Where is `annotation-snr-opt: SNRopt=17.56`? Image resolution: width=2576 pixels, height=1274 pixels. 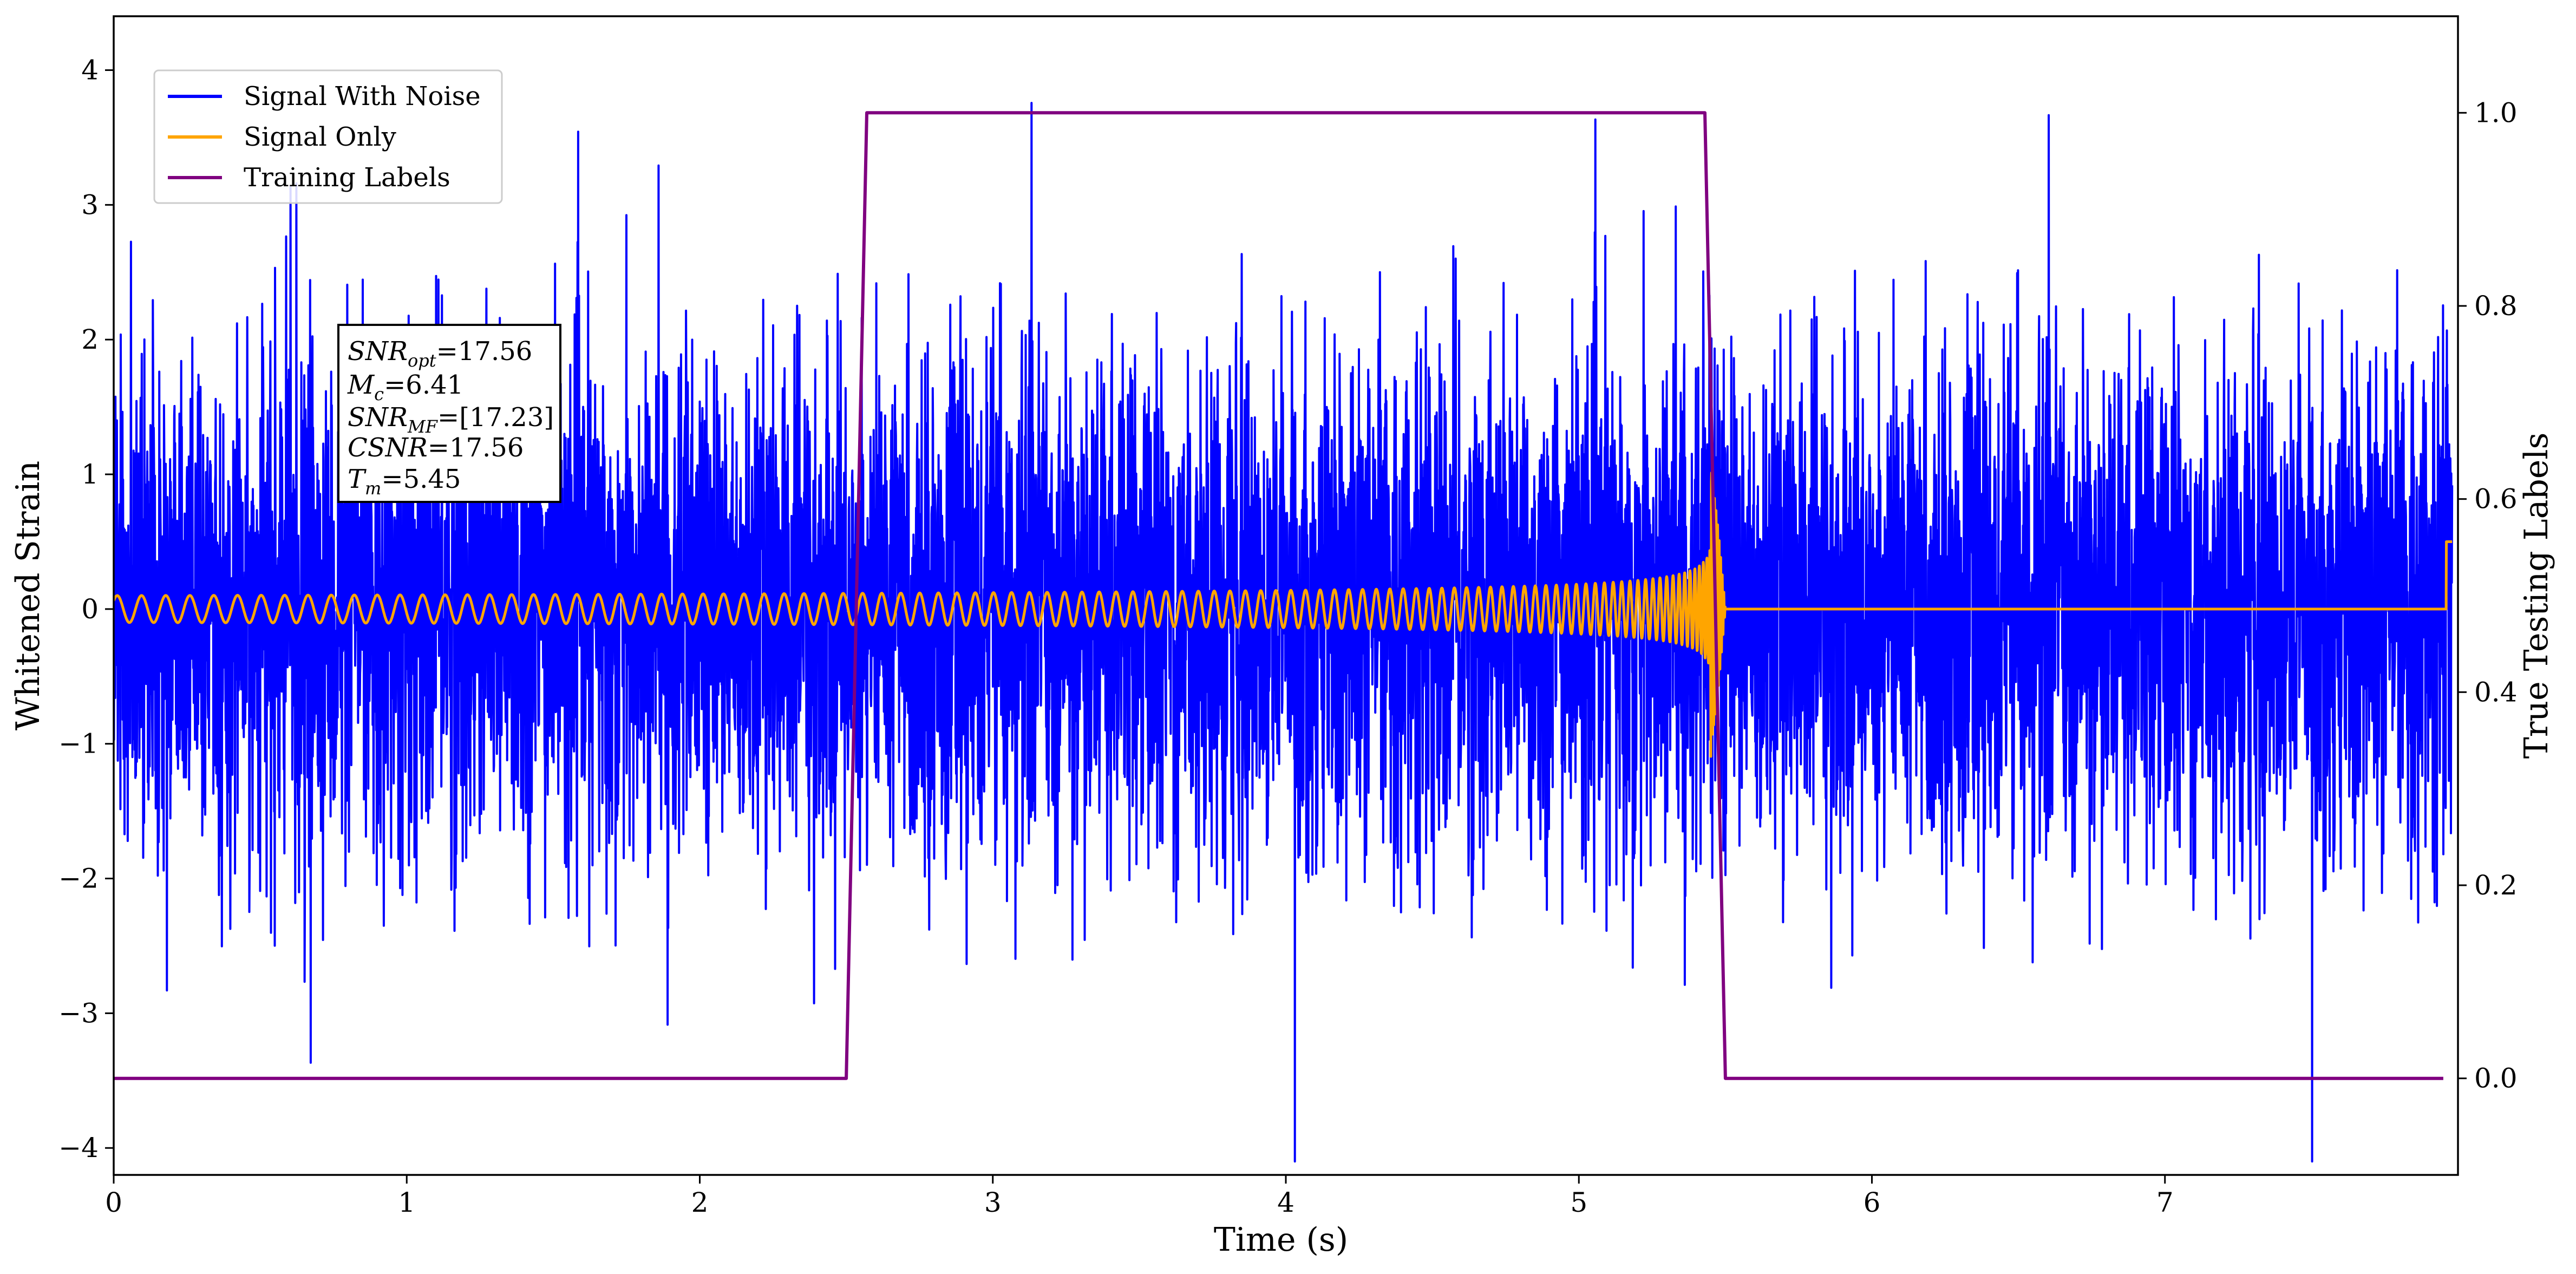
annotation-snr-opt: SNRopt=17.56 is located at coordinates (440, 353).